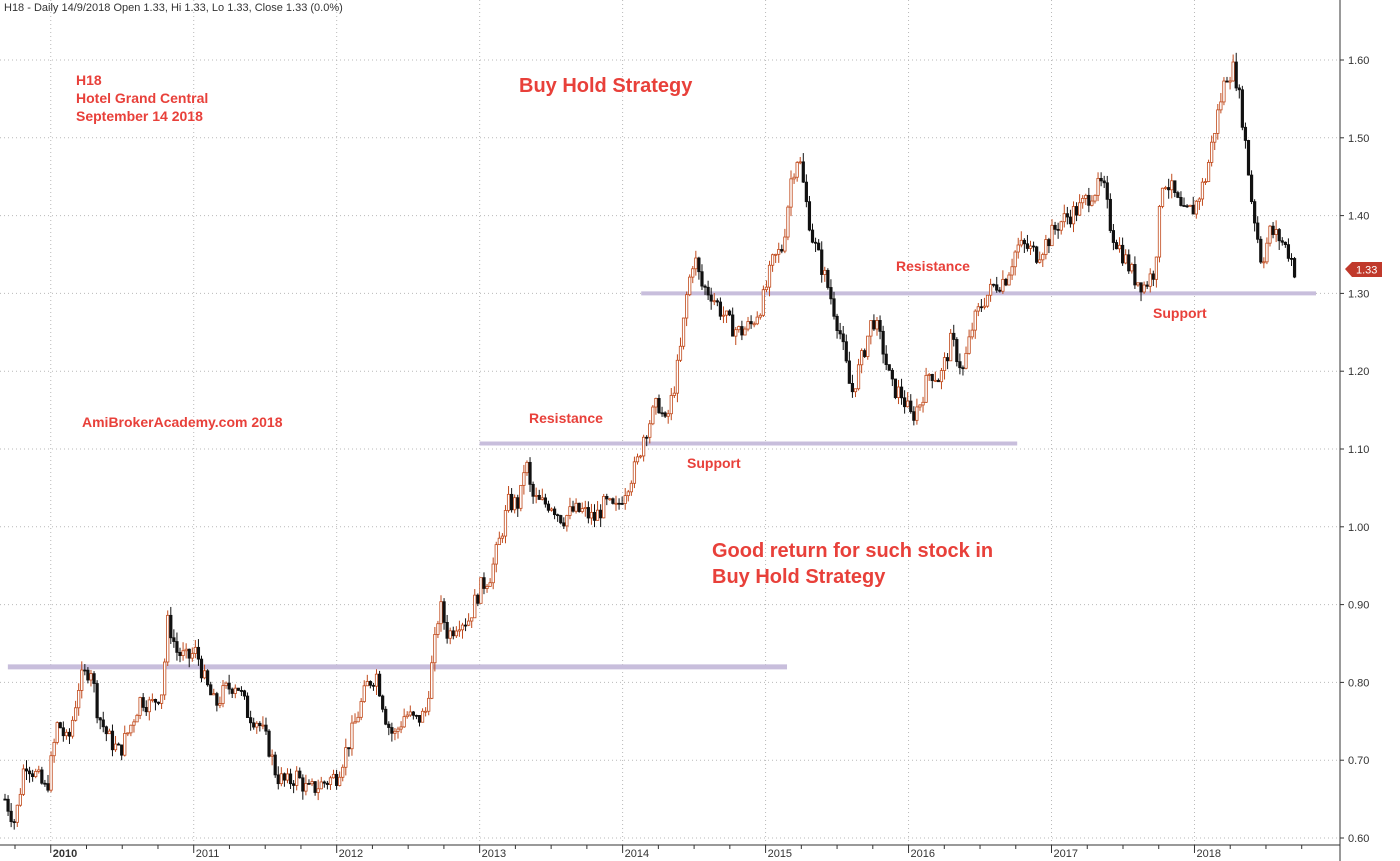 Image resolution: width=1400 pixels, height=861 pixels. Describe the element at coordinates (566, 418) in the screenshot. I see `resistance-label-2013: Resistance` at that location.